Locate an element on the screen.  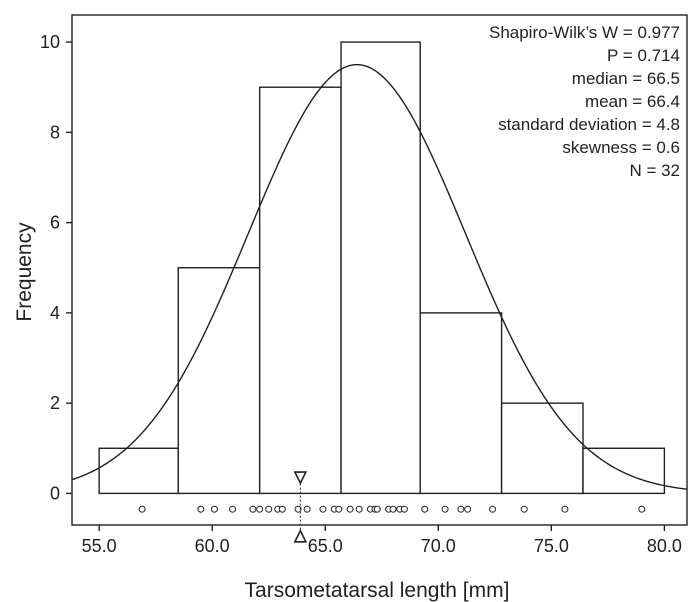
y-tick-label: 8 is located at coordinates (55, 132).